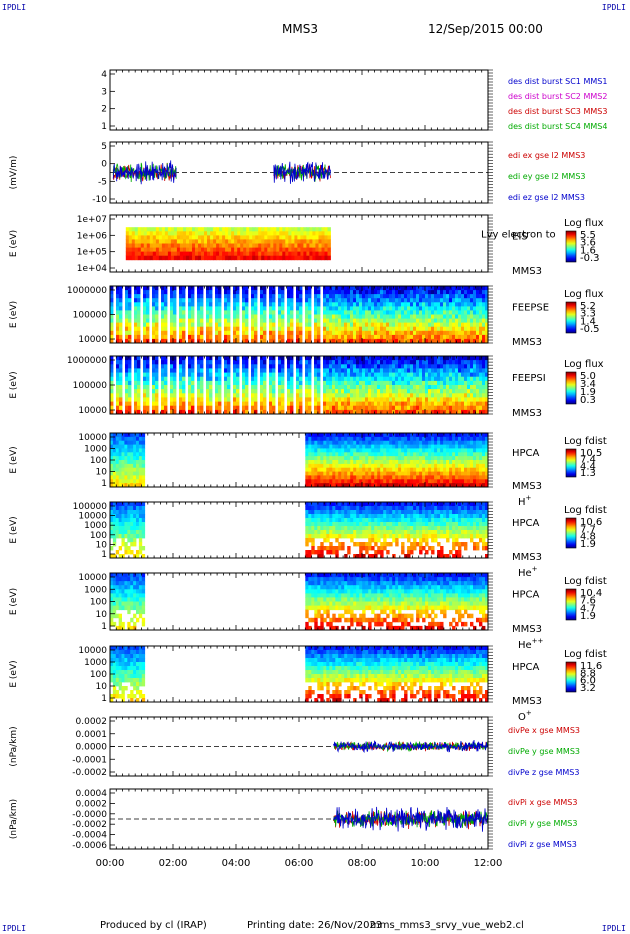 Image resolution: width=630 pixels, height=934 pixels. I want to click on header-spacecraft: MMS3, so click(300, 29).